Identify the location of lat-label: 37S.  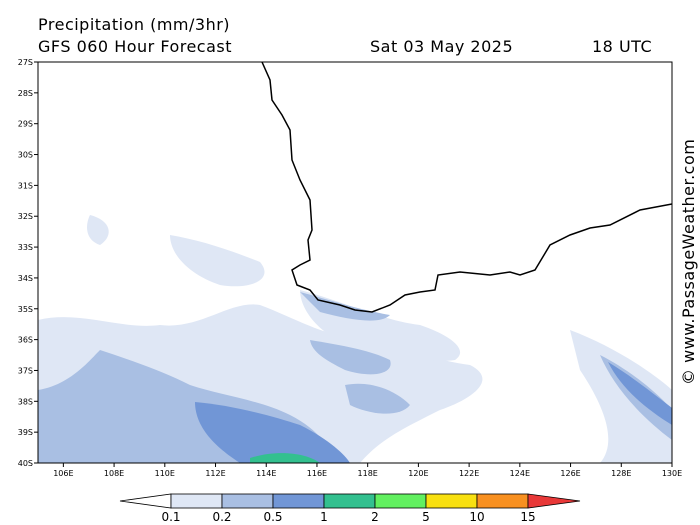
(25, 370).